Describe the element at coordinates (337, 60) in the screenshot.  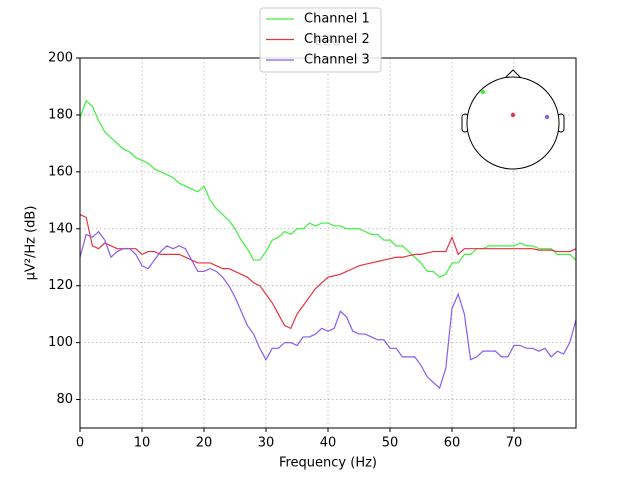
I see `legend-label: Channel 3` at that location.